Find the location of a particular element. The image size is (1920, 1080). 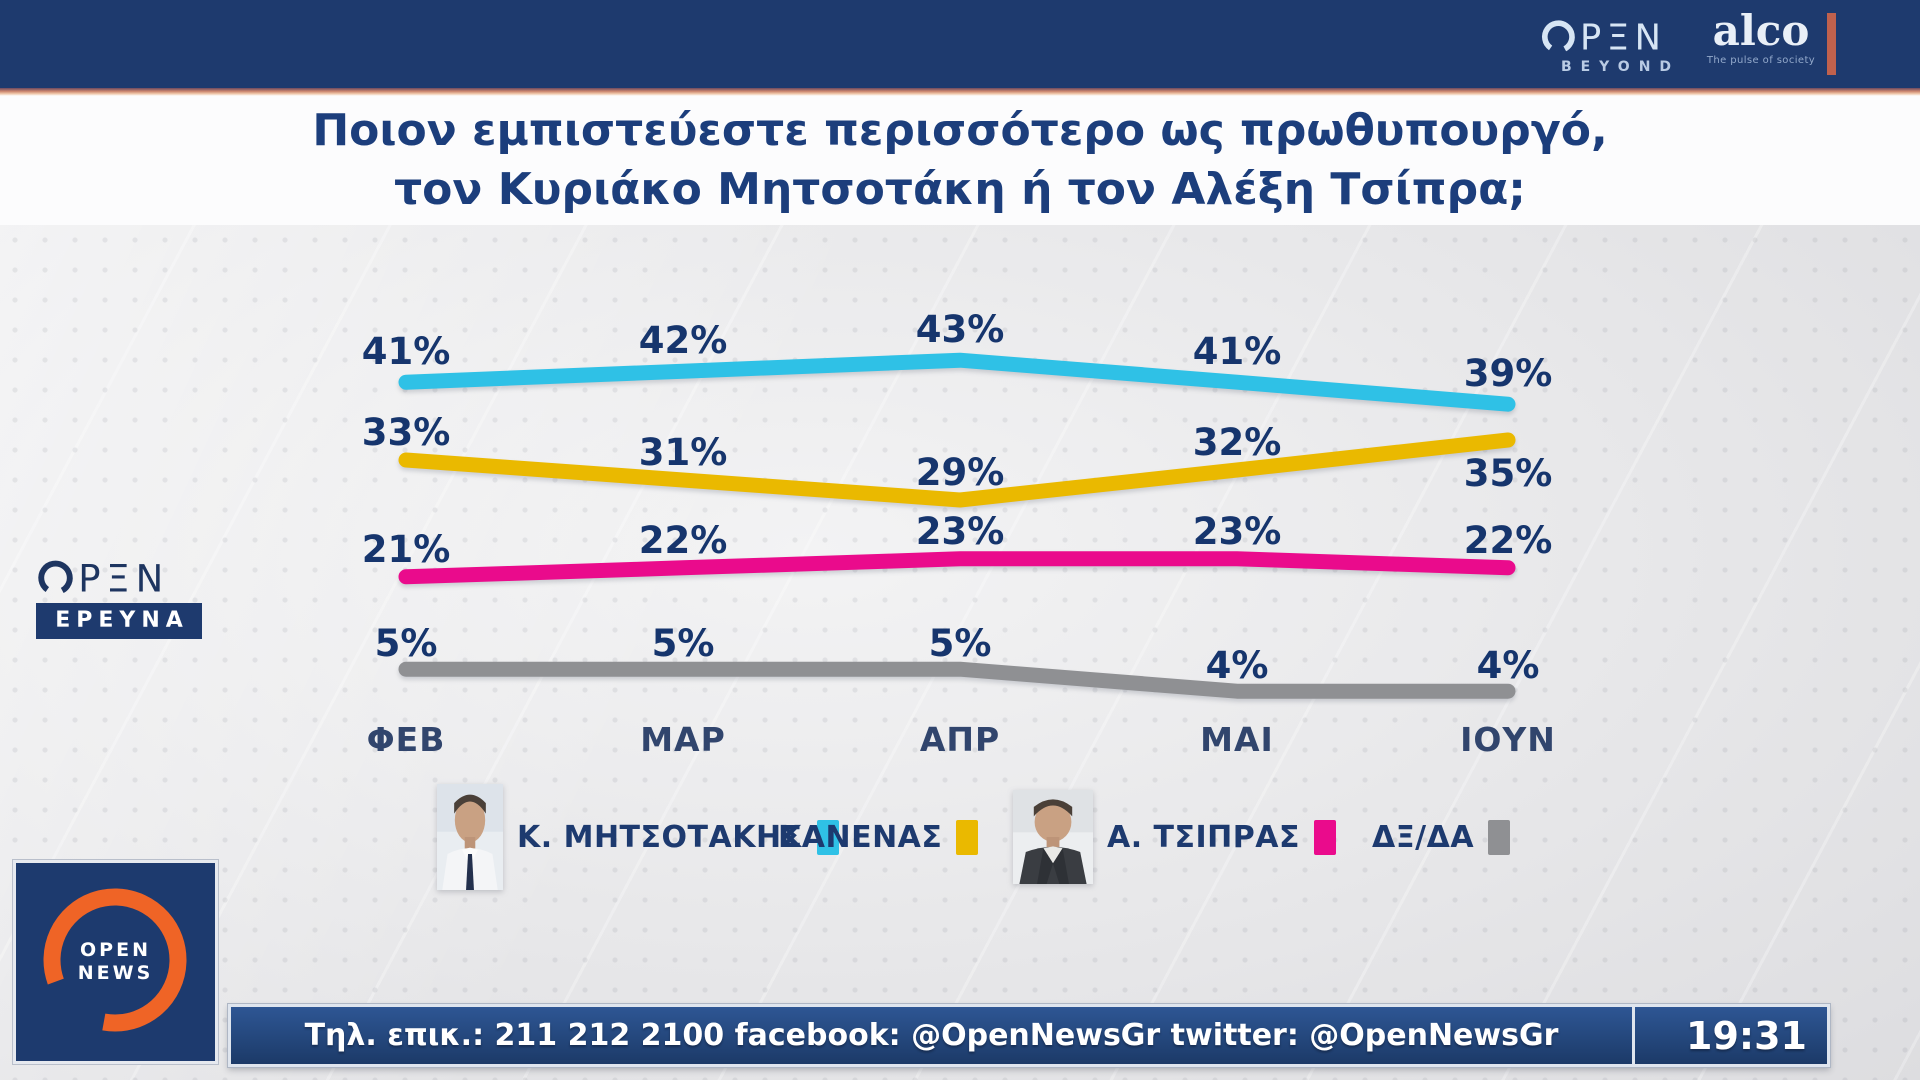

open-news-line2: NEWS is located at coordinates (115, 973).